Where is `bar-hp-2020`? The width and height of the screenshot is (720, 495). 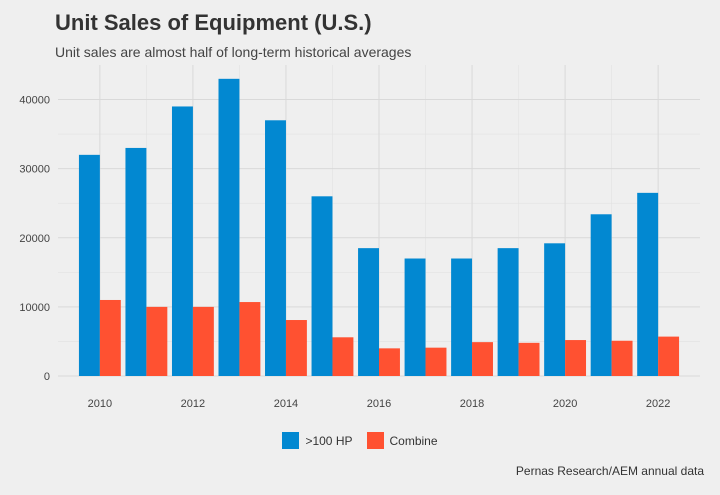 bar-hp-2020 is located at coordinates (555, 309).